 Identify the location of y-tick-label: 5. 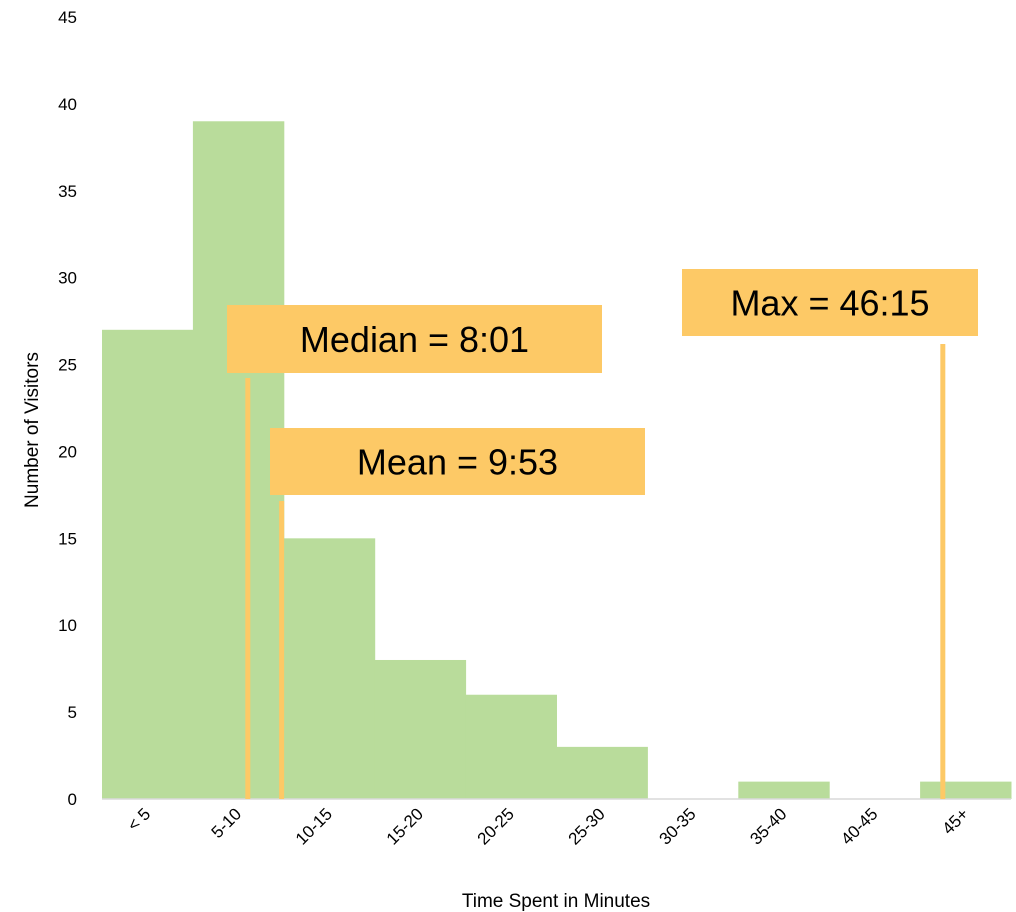
(72, 712).